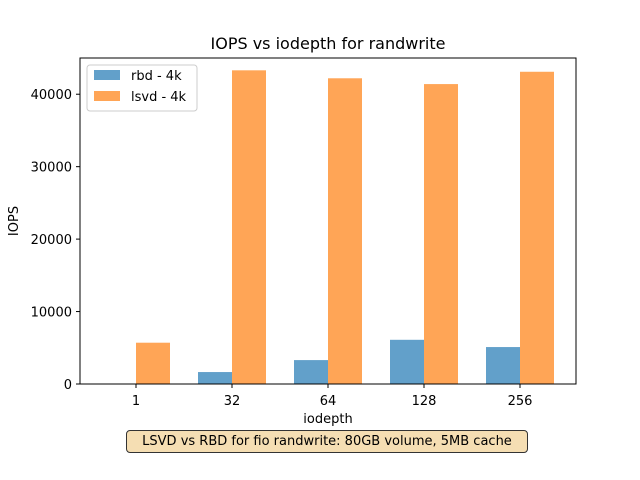 The height and width of the screenshot is (480, 640). What do you see at coordinates (424, 401) in the screenshot?
I see `x-tick-label: 128` at bounding box center [424, 401].